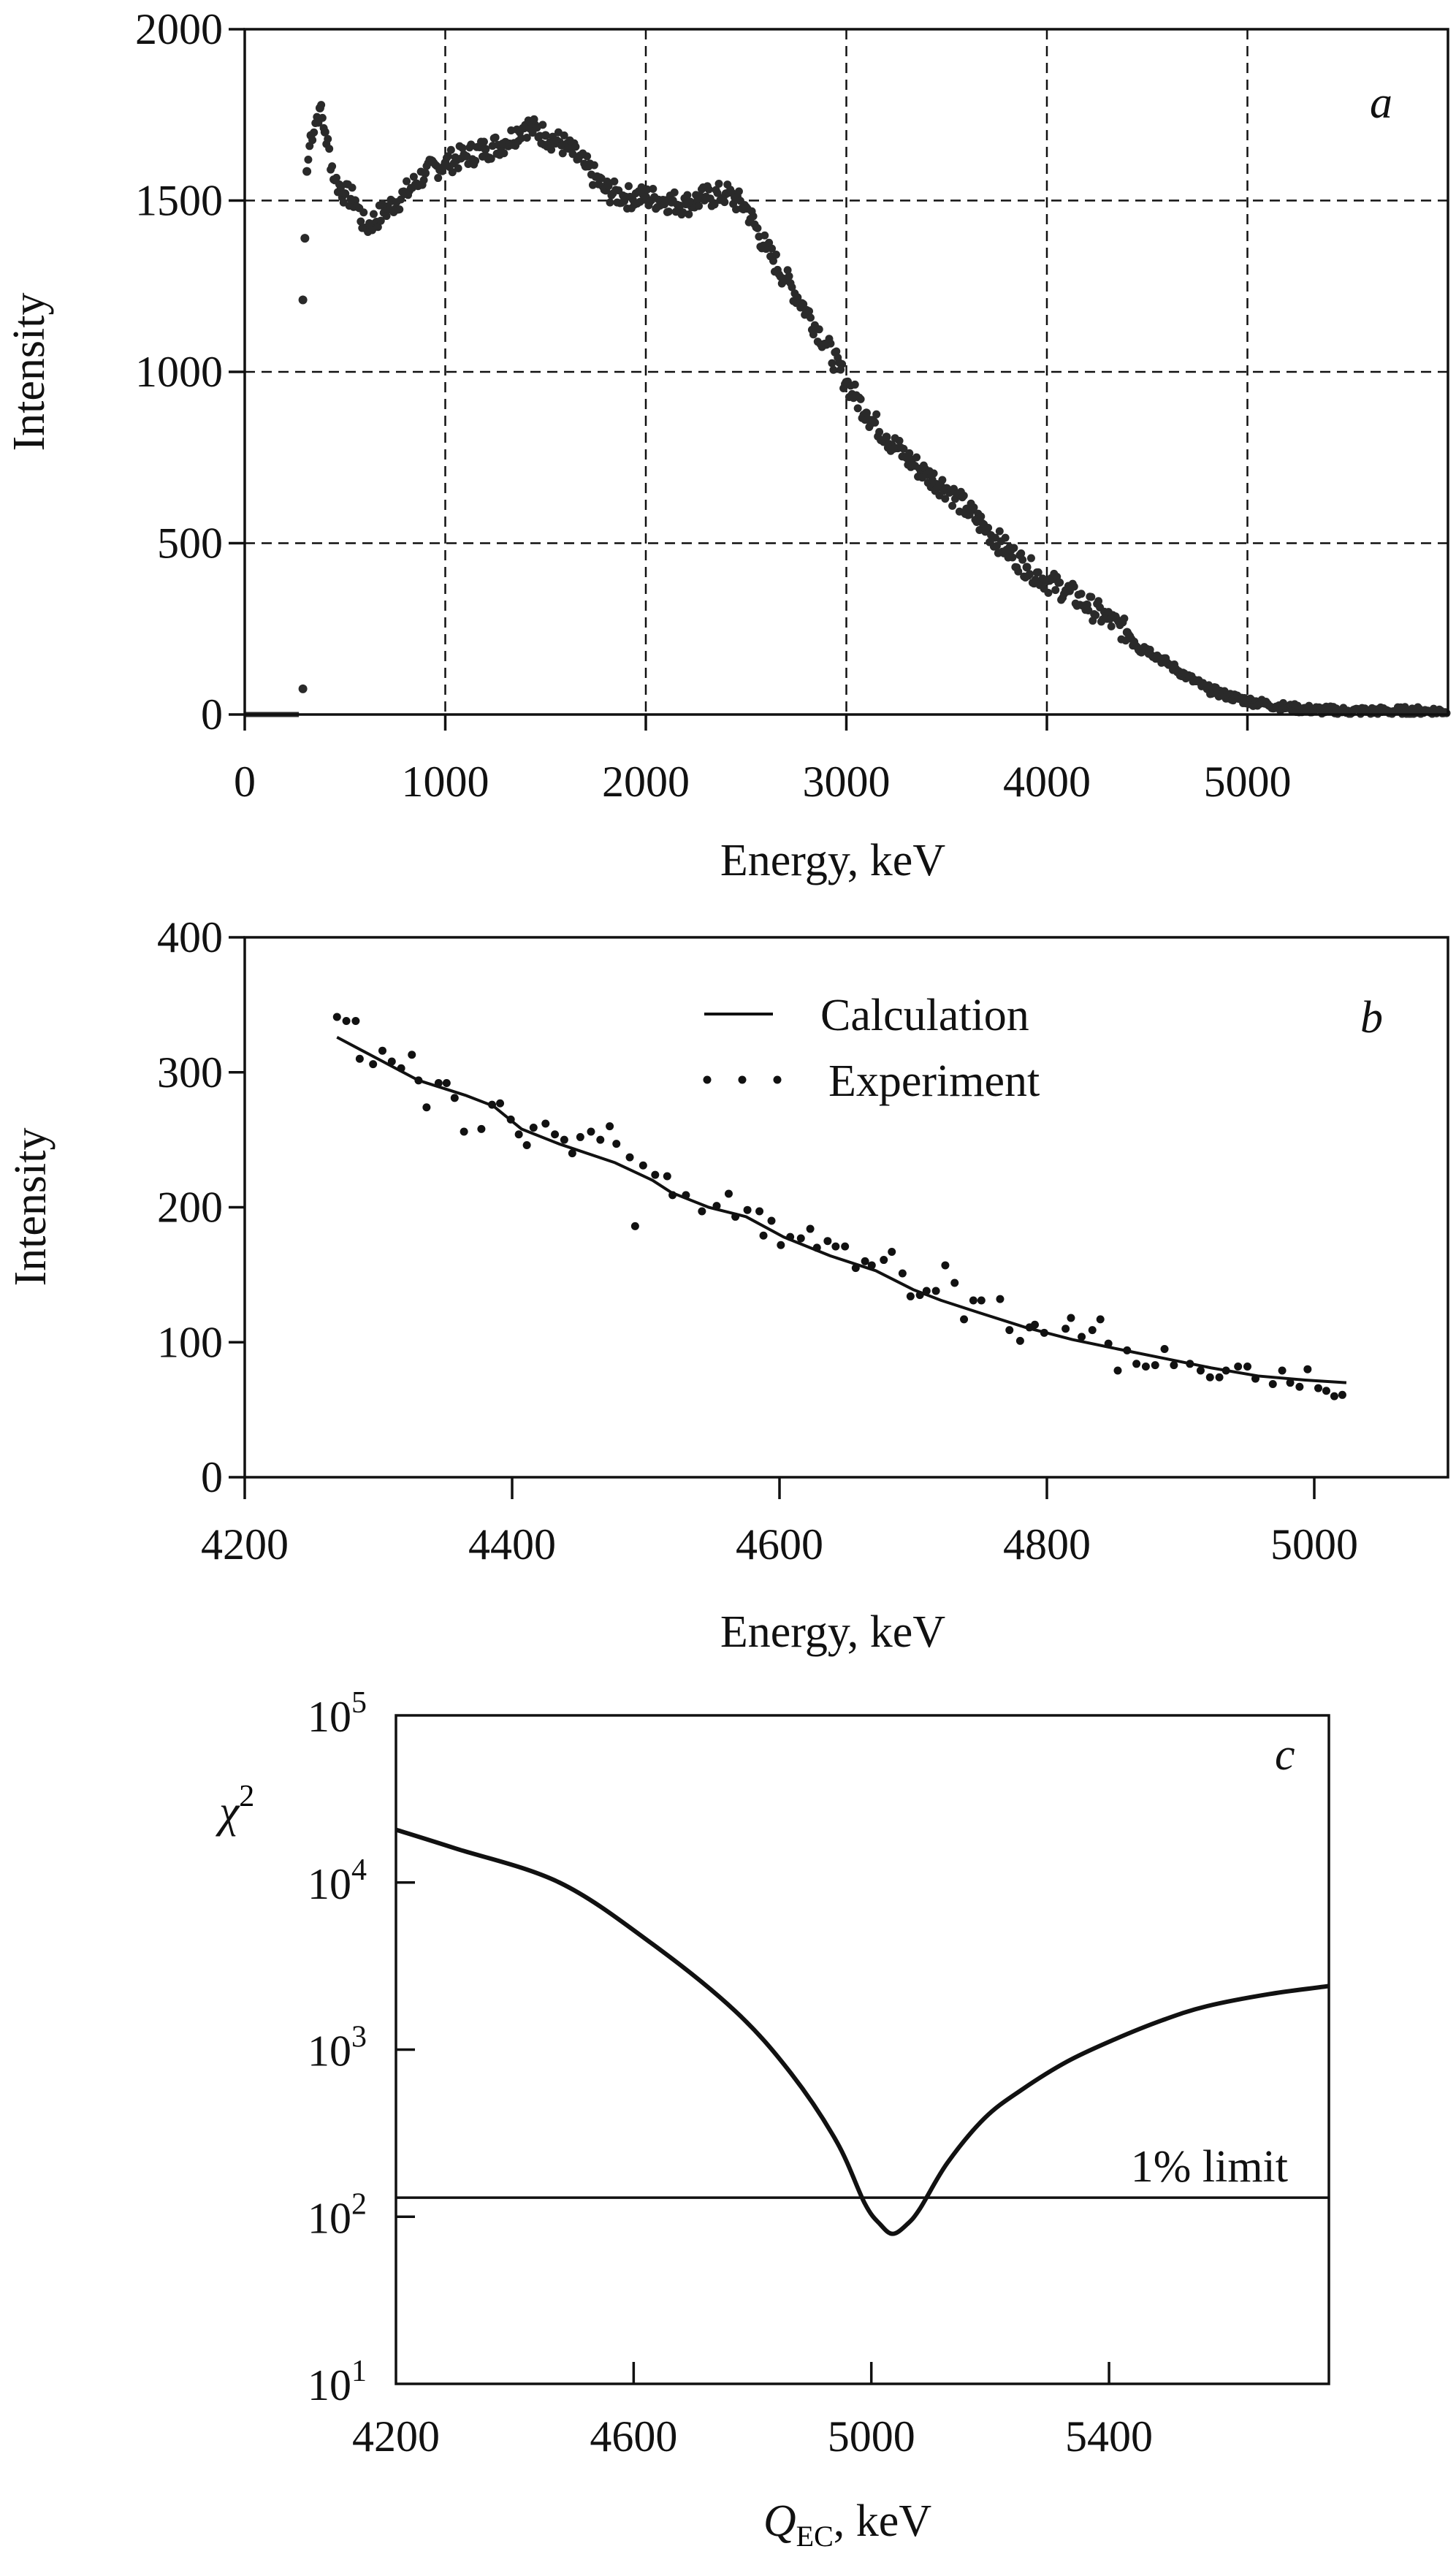 This screenshot has height=2557, width=1456. What do you see at coordinates (337, 2382) in the screenshot?
I see `y-tick-label: 10¹` at bounding box center [337, 2382].